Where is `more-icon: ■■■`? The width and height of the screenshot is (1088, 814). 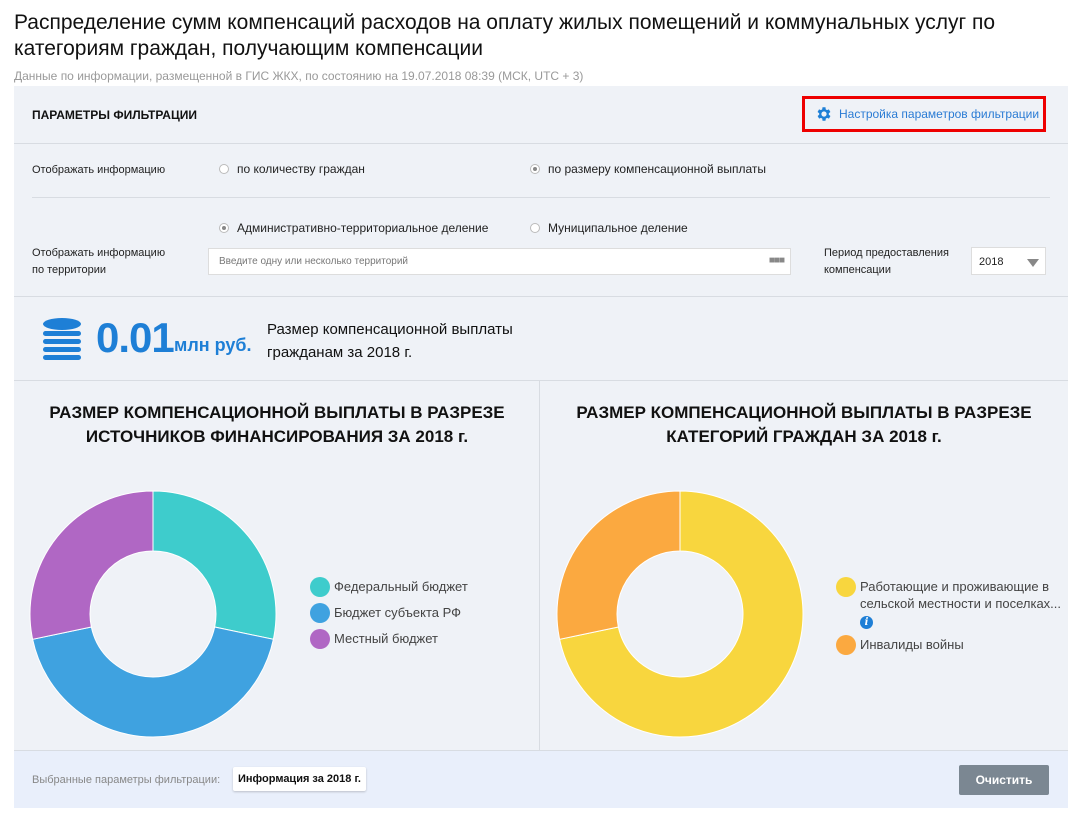
more-icon: ■■■ is located at coordinates (776, 260).